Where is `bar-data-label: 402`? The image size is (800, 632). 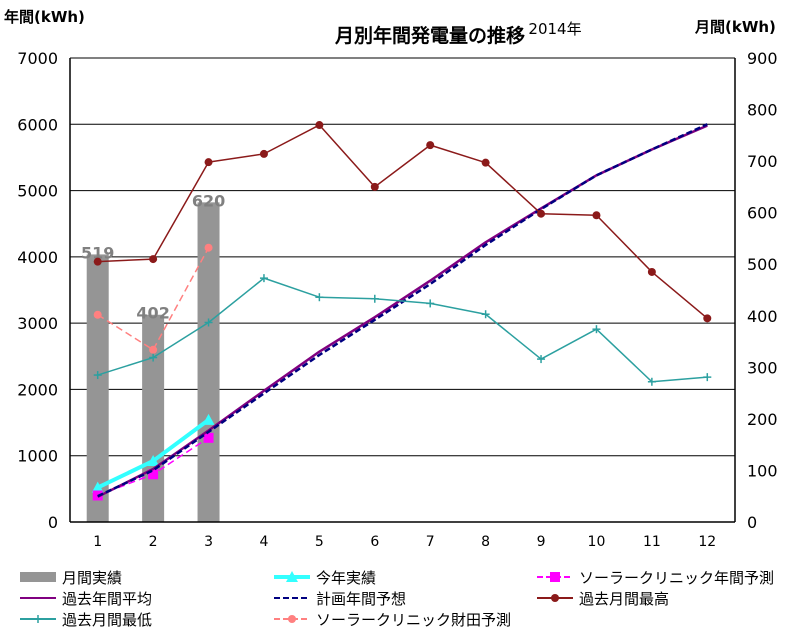
bar-data-label: 402 is located at coordinates (152, 313).